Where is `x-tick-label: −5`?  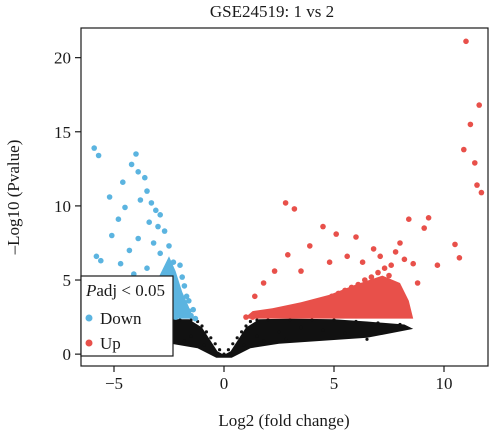
x-tick-label: −5 is located at coordinates (114, 383).